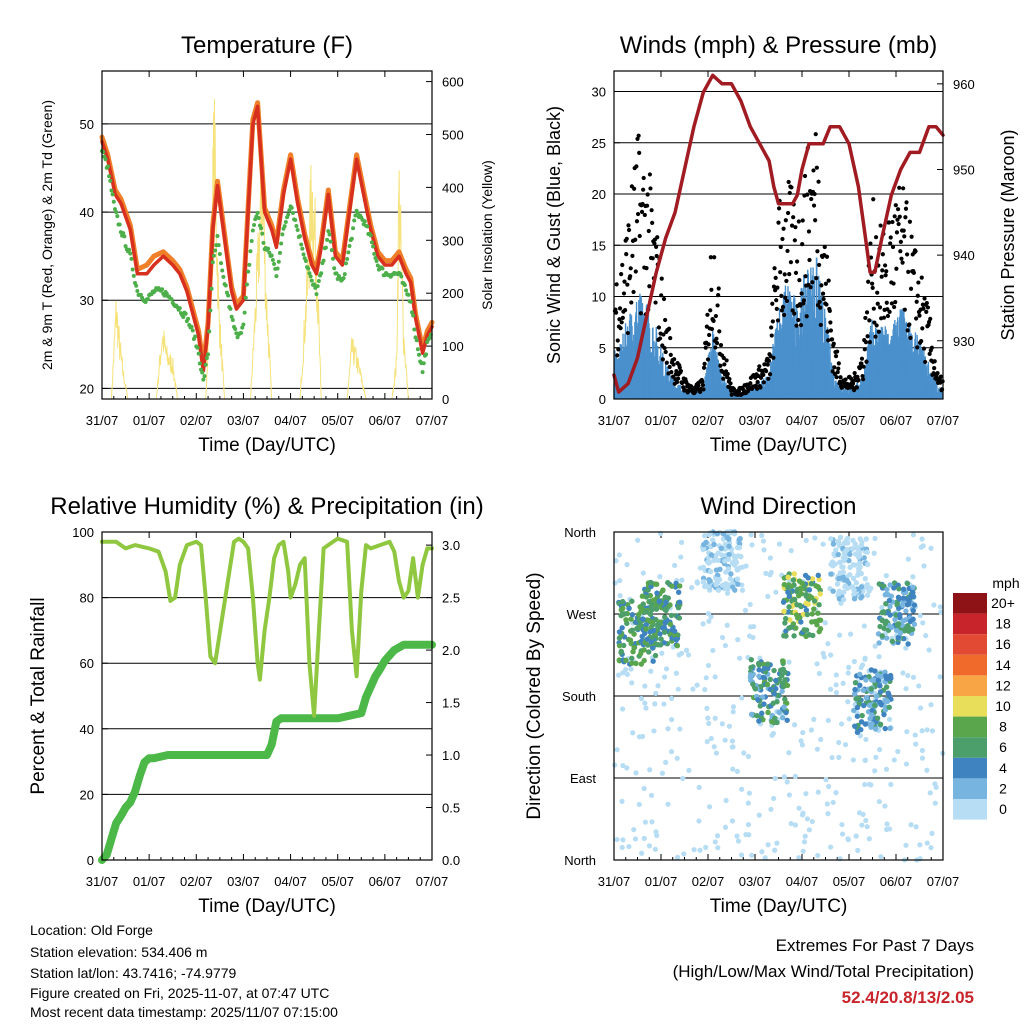 The height and width of the screenshot is (1024, 1024). Describe the element at coordinates (267, 238) in the screenshot. I see `temp-2m-line` at that location.